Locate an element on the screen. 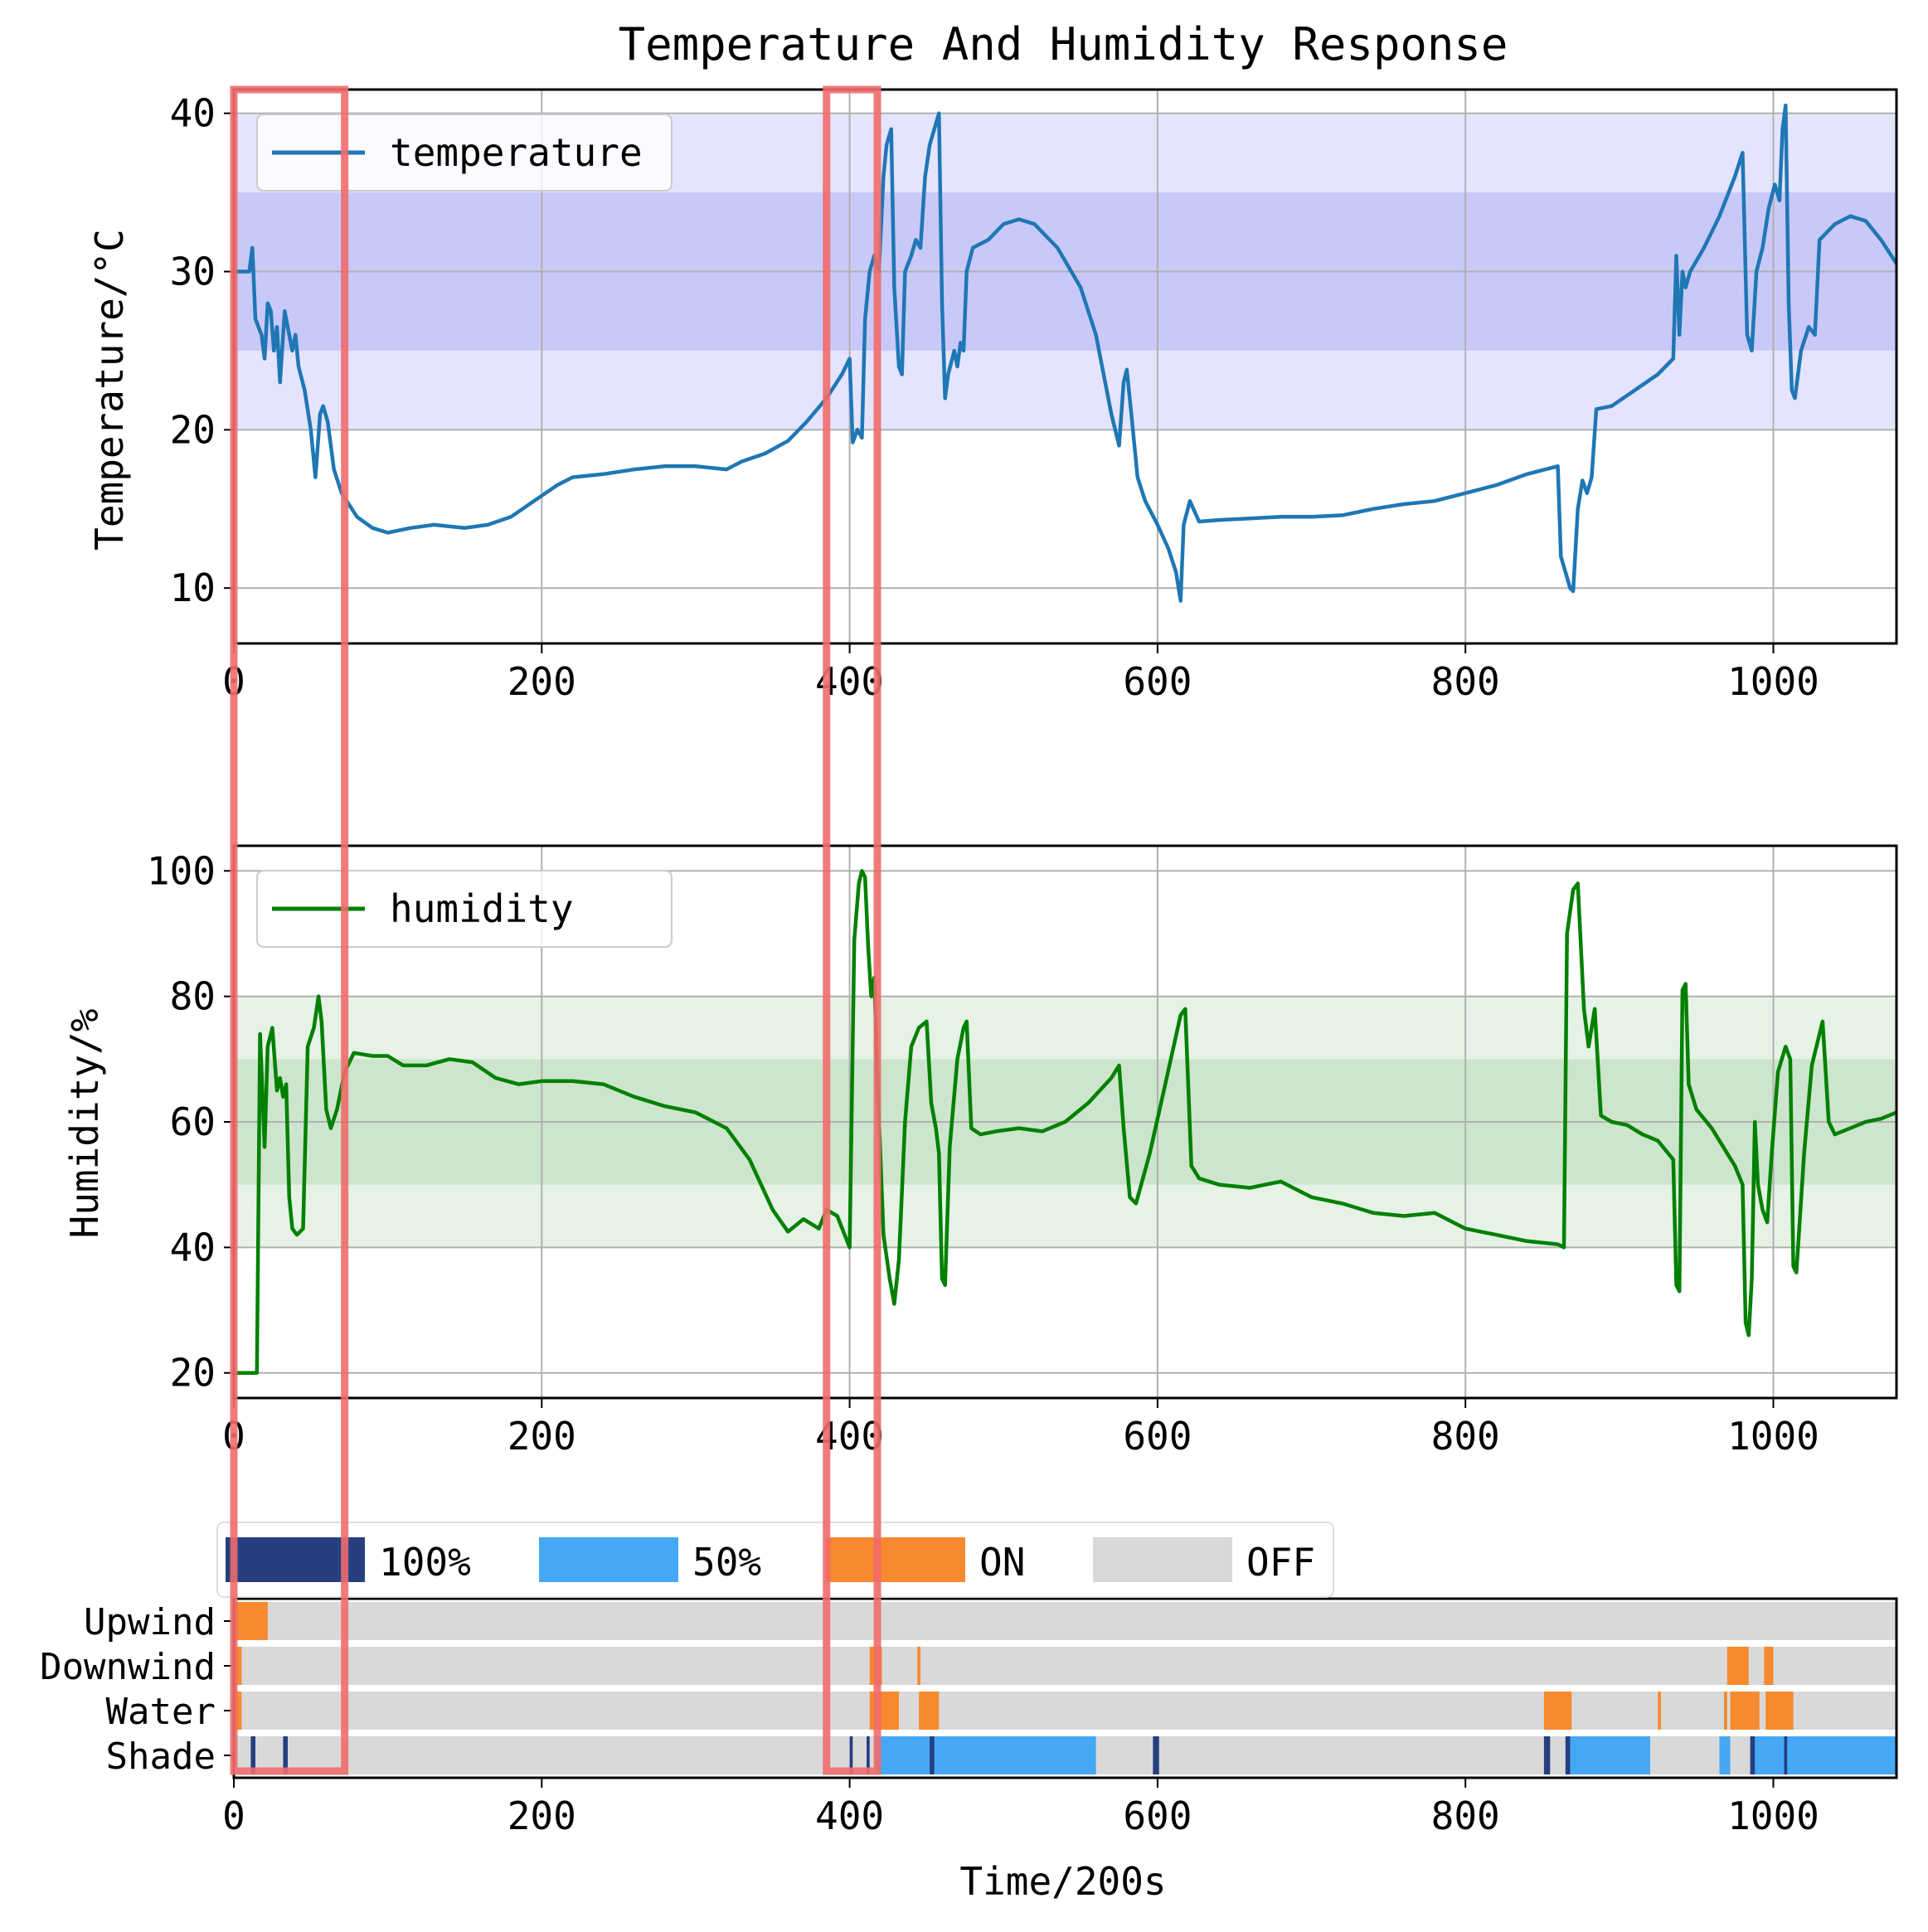  state-legend-swatch-half is located at coordinates (608, 1559).